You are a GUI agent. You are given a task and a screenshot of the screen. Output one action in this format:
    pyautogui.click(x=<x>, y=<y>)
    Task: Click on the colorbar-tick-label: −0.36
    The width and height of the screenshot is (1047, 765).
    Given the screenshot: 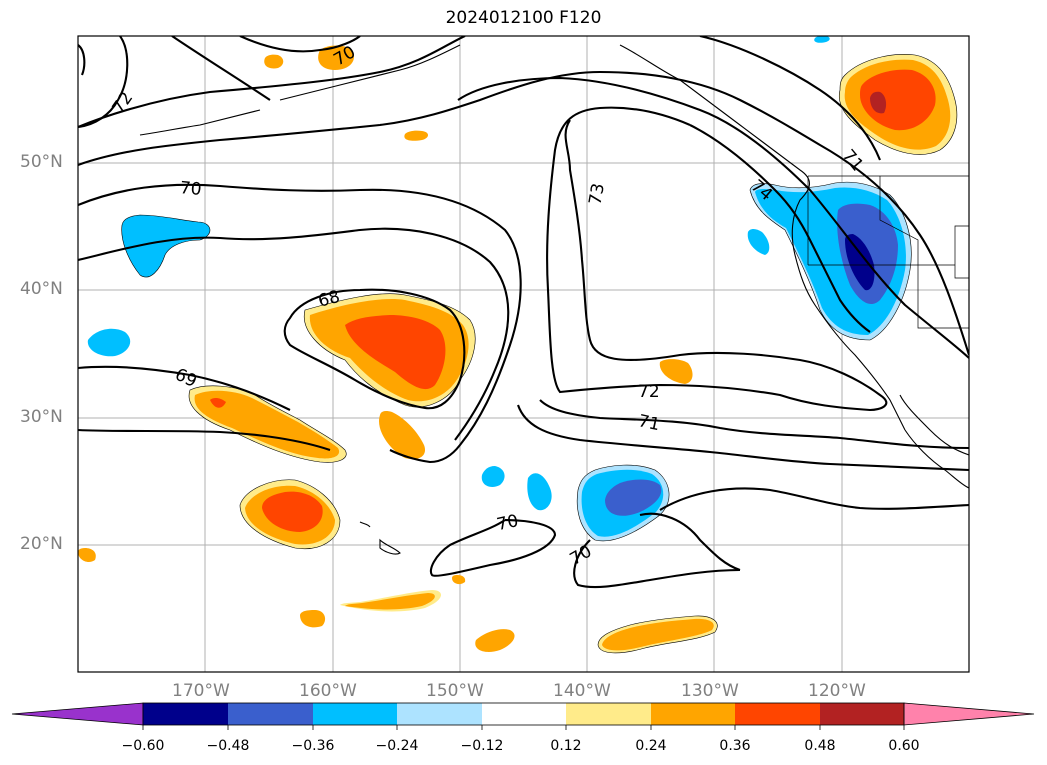 What is the action you would take?
    pyautogui.click(x=313, y=746)
    